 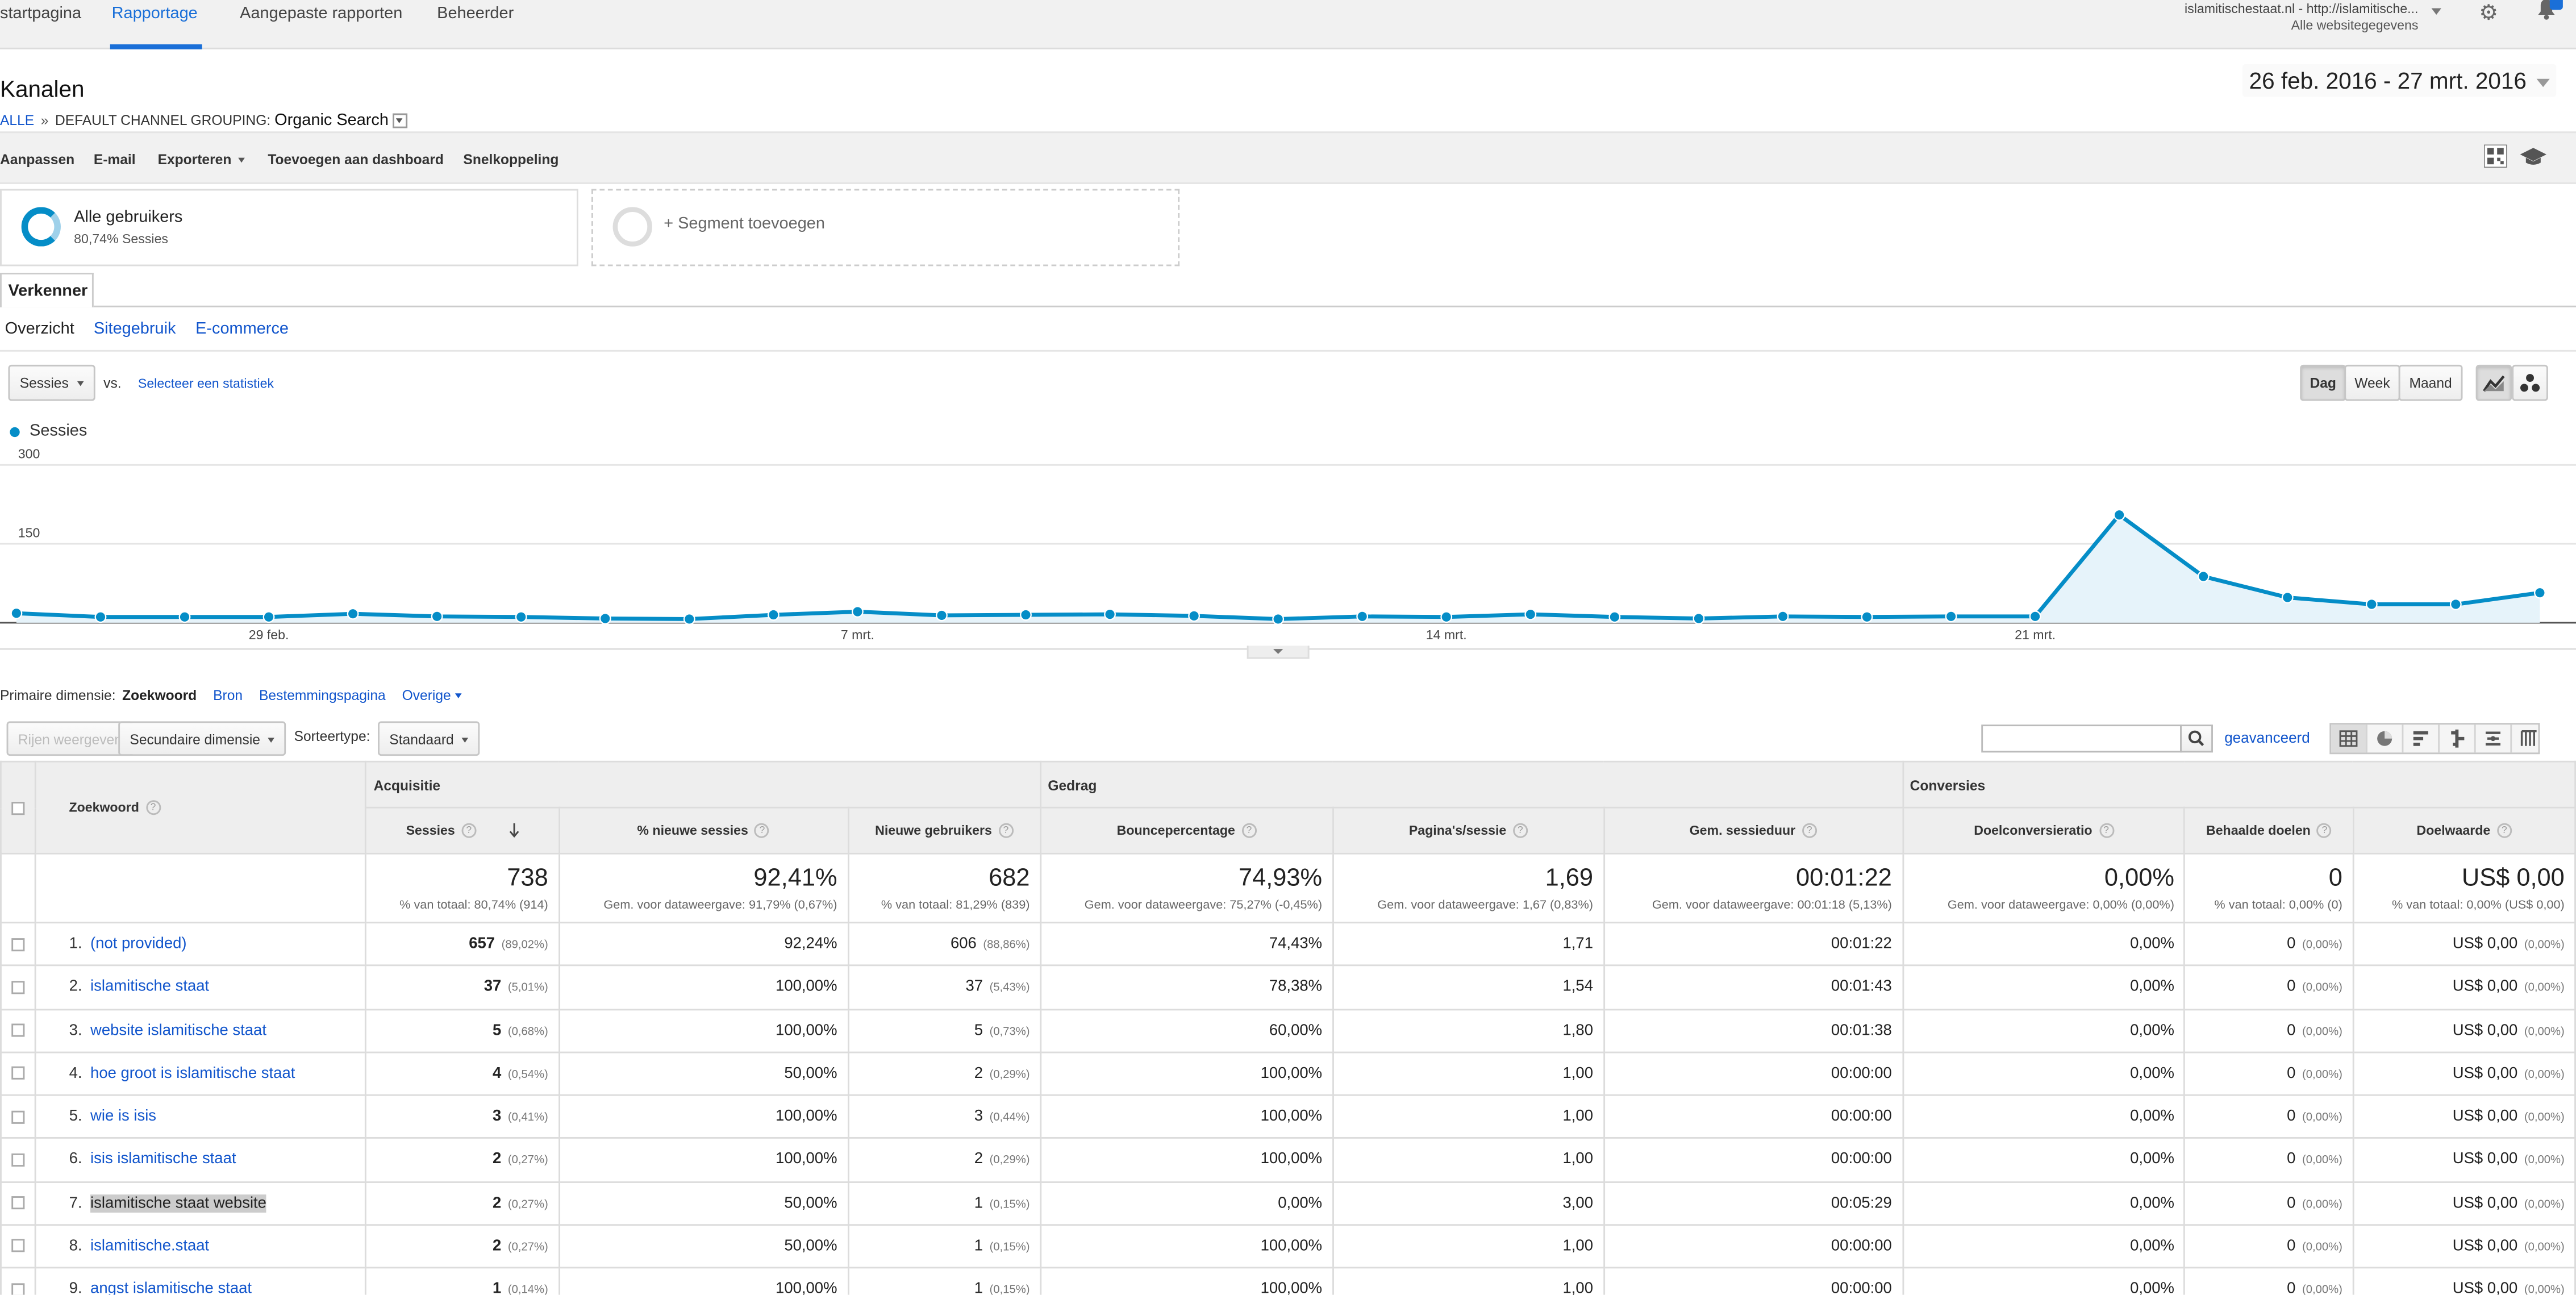 I want to click on row-select-cell, so click(x=18, y=987).